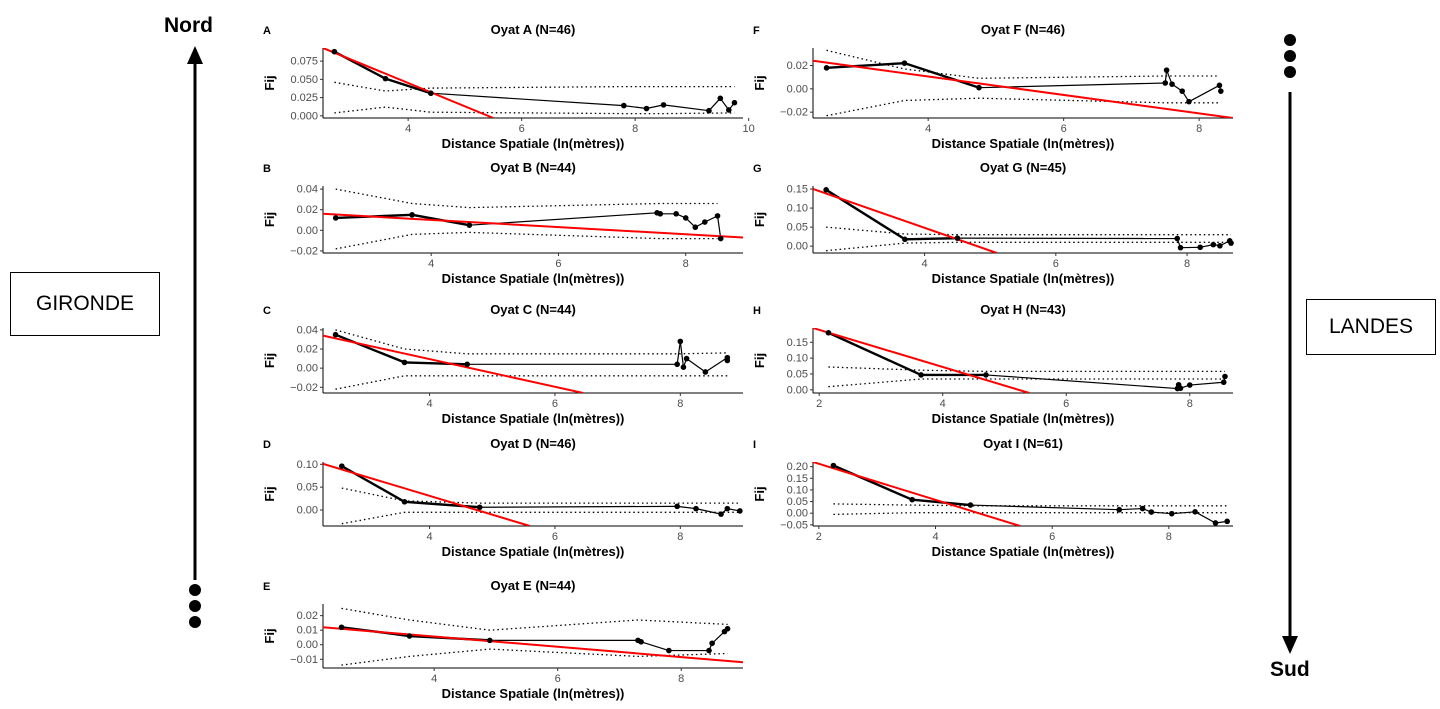  I want to click on chart-title: Oyat I (N=61), so click(1023, 443).